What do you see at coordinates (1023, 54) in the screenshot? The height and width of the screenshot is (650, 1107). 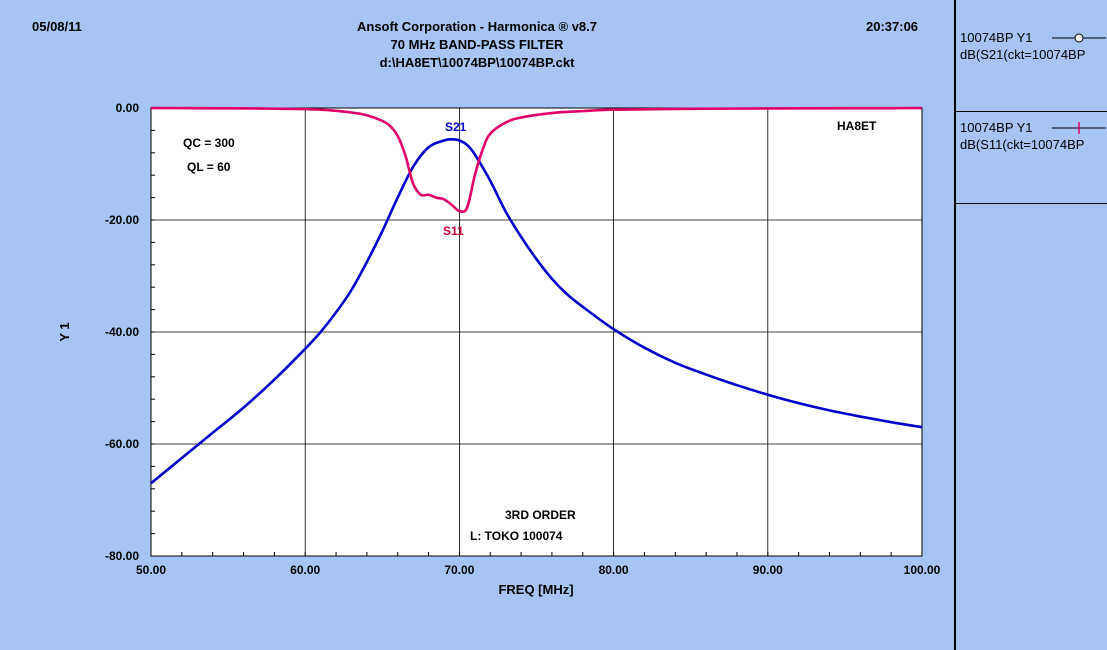 I see `legend-item-s21-expr: dB(S21(ckt=10074BP` at bounding box center [1023, 54].